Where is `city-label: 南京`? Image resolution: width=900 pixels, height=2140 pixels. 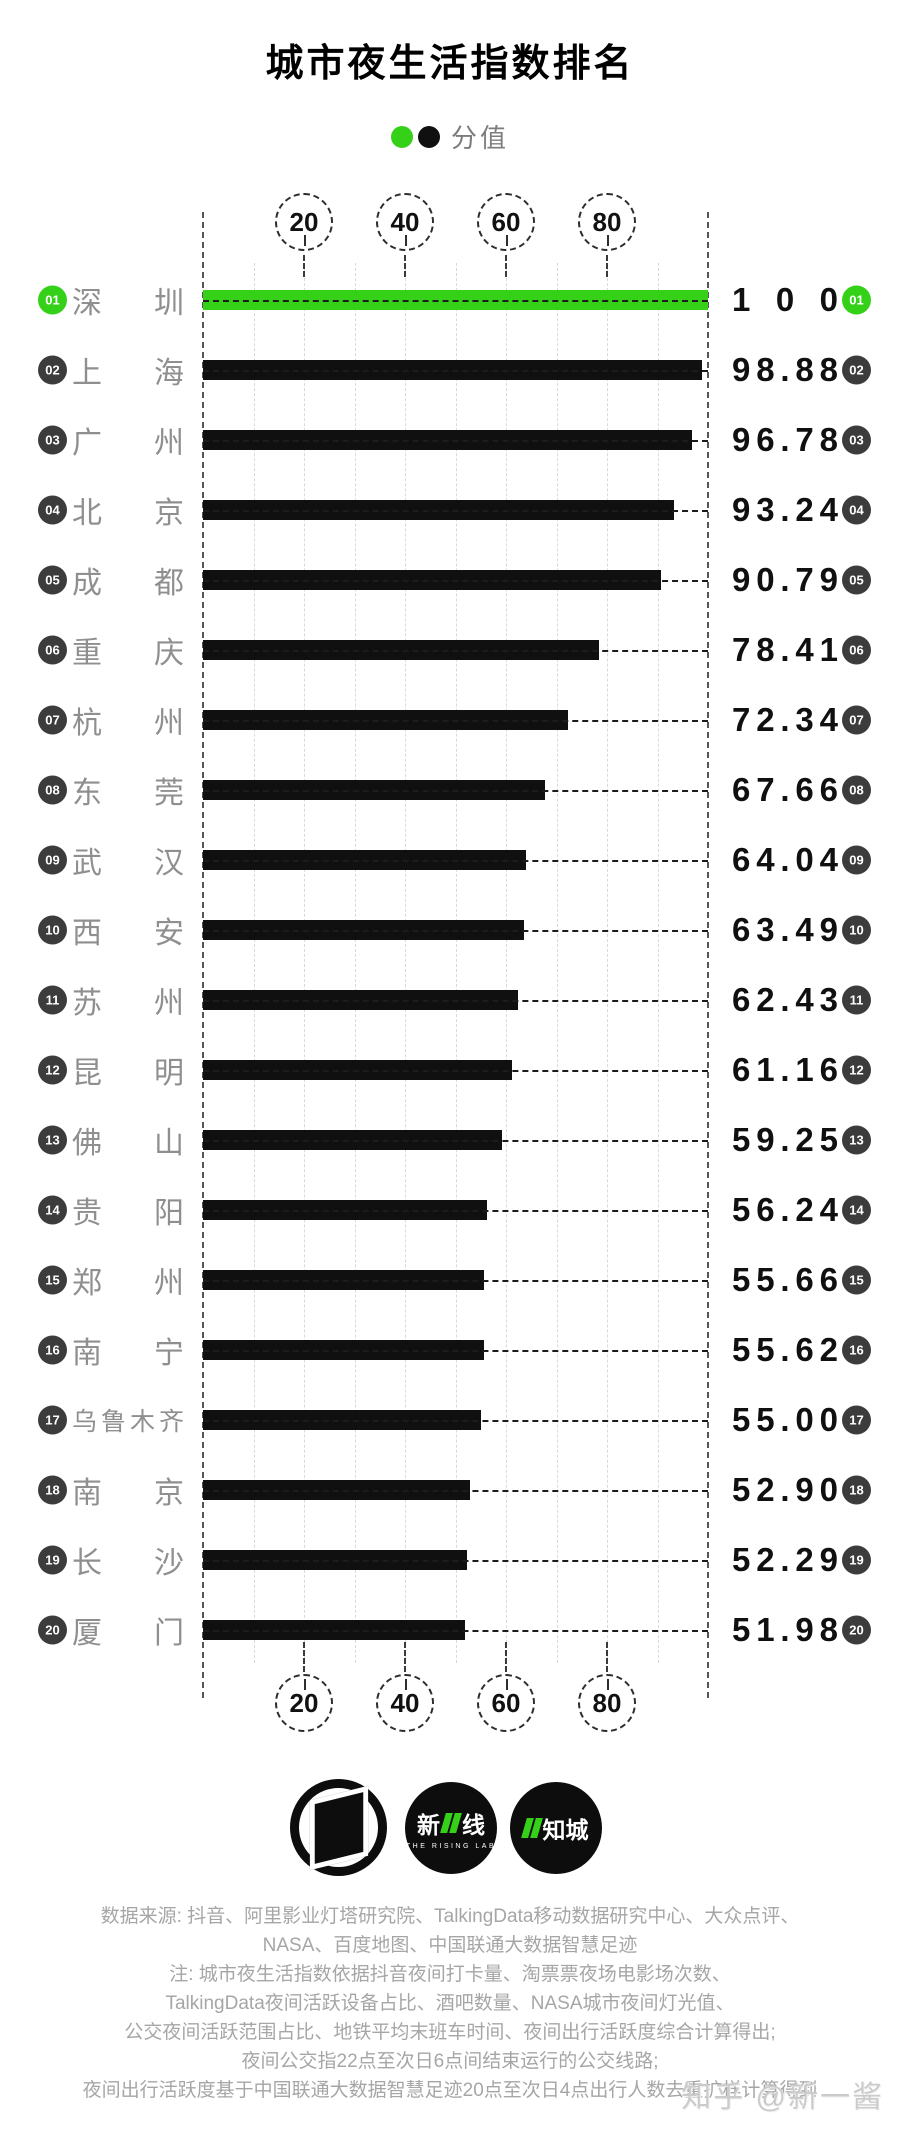 city-label: 南京 is located at coordinates (128, 1493).